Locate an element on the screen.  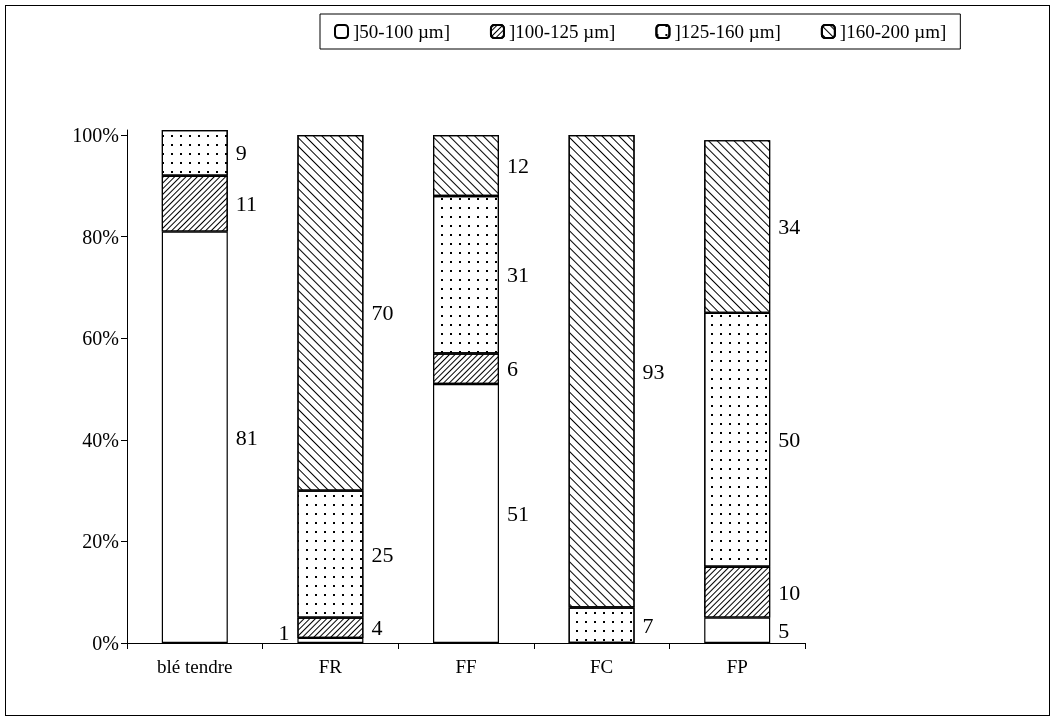
data-label: 70 is located at coordinates (382, 313).